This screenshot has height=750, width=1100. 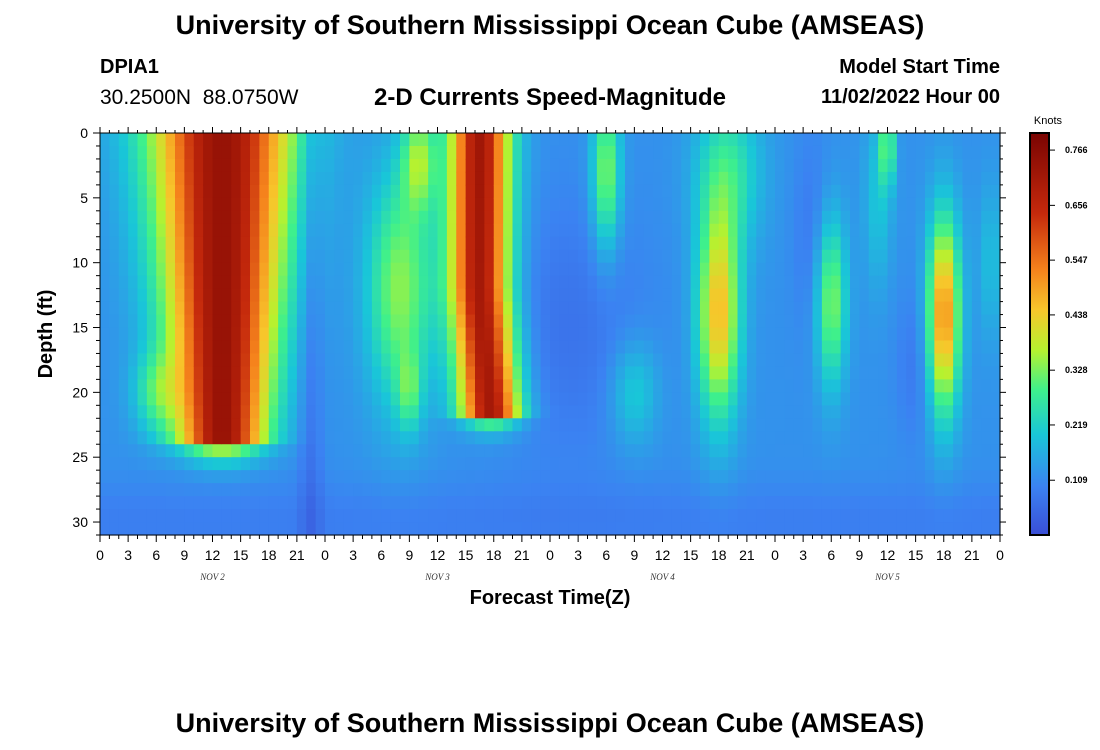 What do you see at coordinates (353, 555) in the screenshot?
I see `x-tick-label: 3` at bounding box center [353, 555].